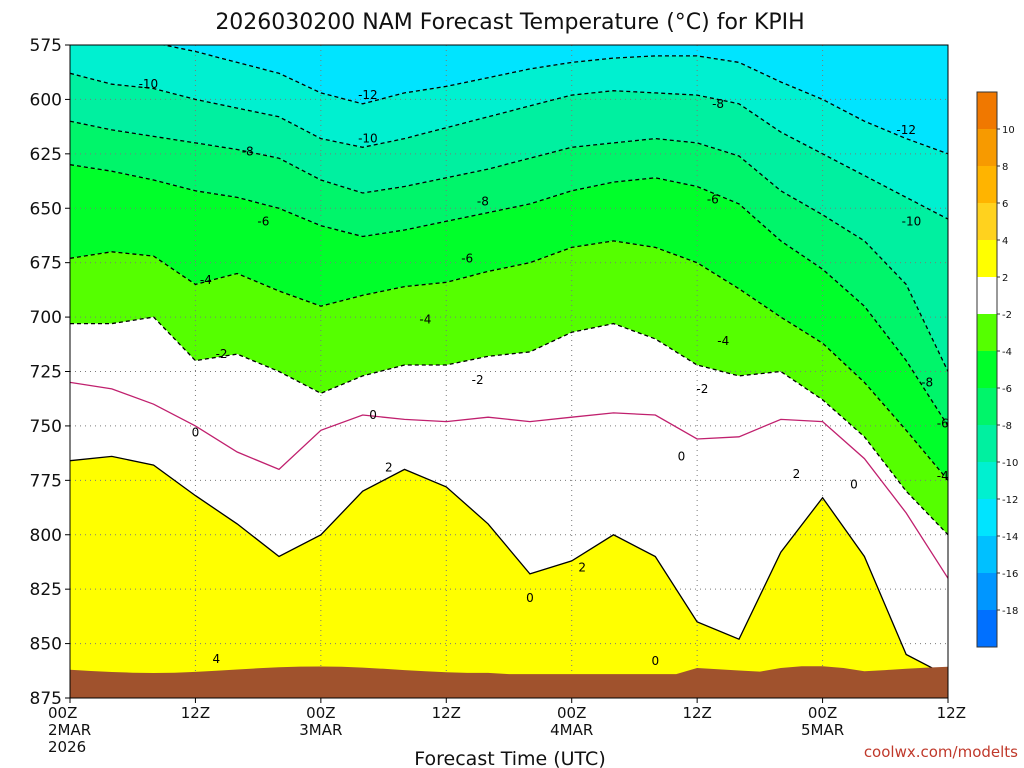  I want to click on colorbar-tick-label: 10, so click(1008, 130).